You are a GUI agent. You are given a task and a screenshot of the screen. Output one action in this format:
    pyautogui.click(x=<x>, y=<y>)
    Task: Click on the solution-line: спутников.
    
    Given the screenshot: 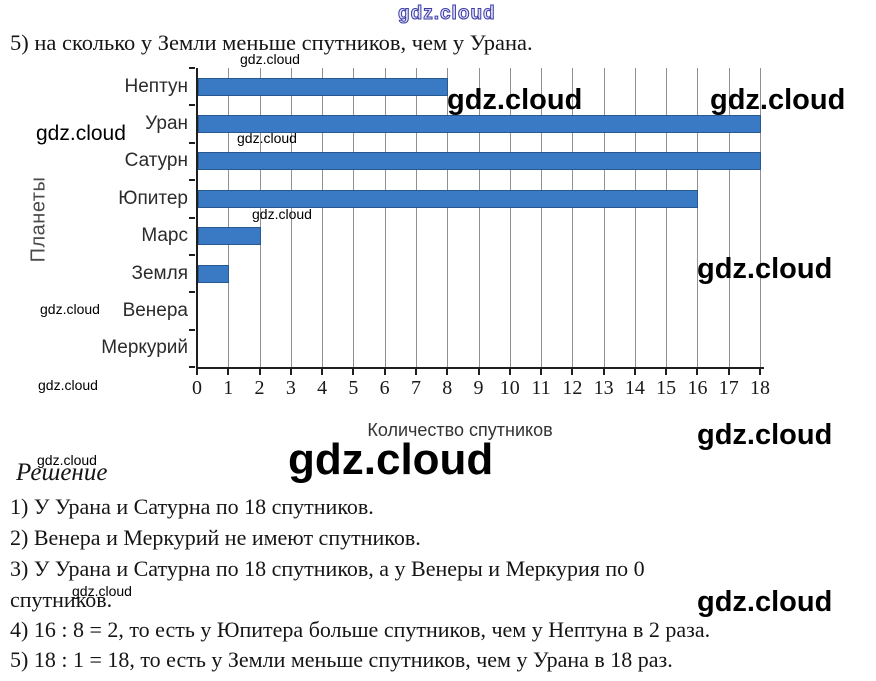 What is the action you would take?
    pyautogui.click(x=61, y=599)
    